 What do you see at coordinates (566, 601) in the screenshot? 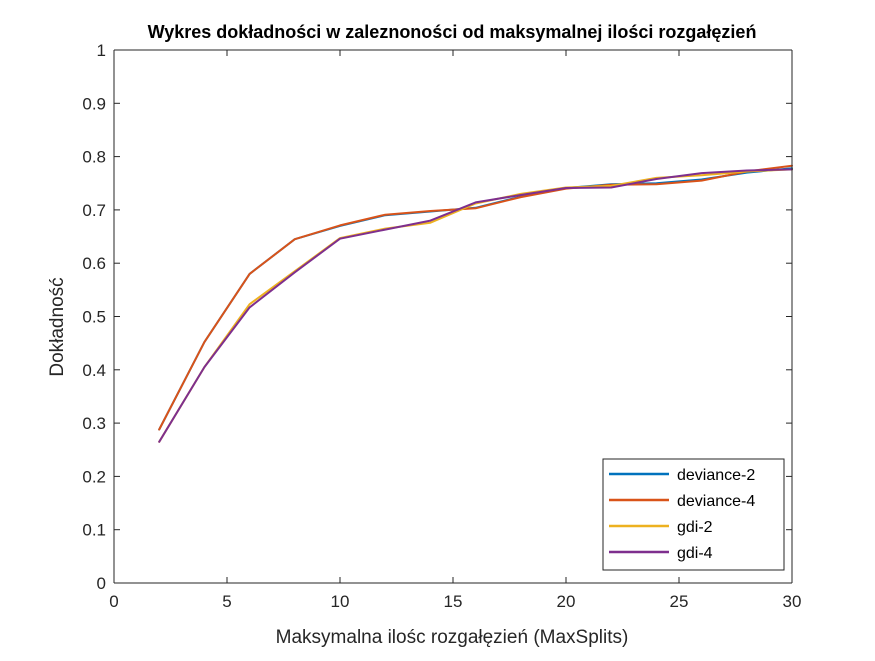
I see `x-tick-label: 20` at bounding box center [566, 601].